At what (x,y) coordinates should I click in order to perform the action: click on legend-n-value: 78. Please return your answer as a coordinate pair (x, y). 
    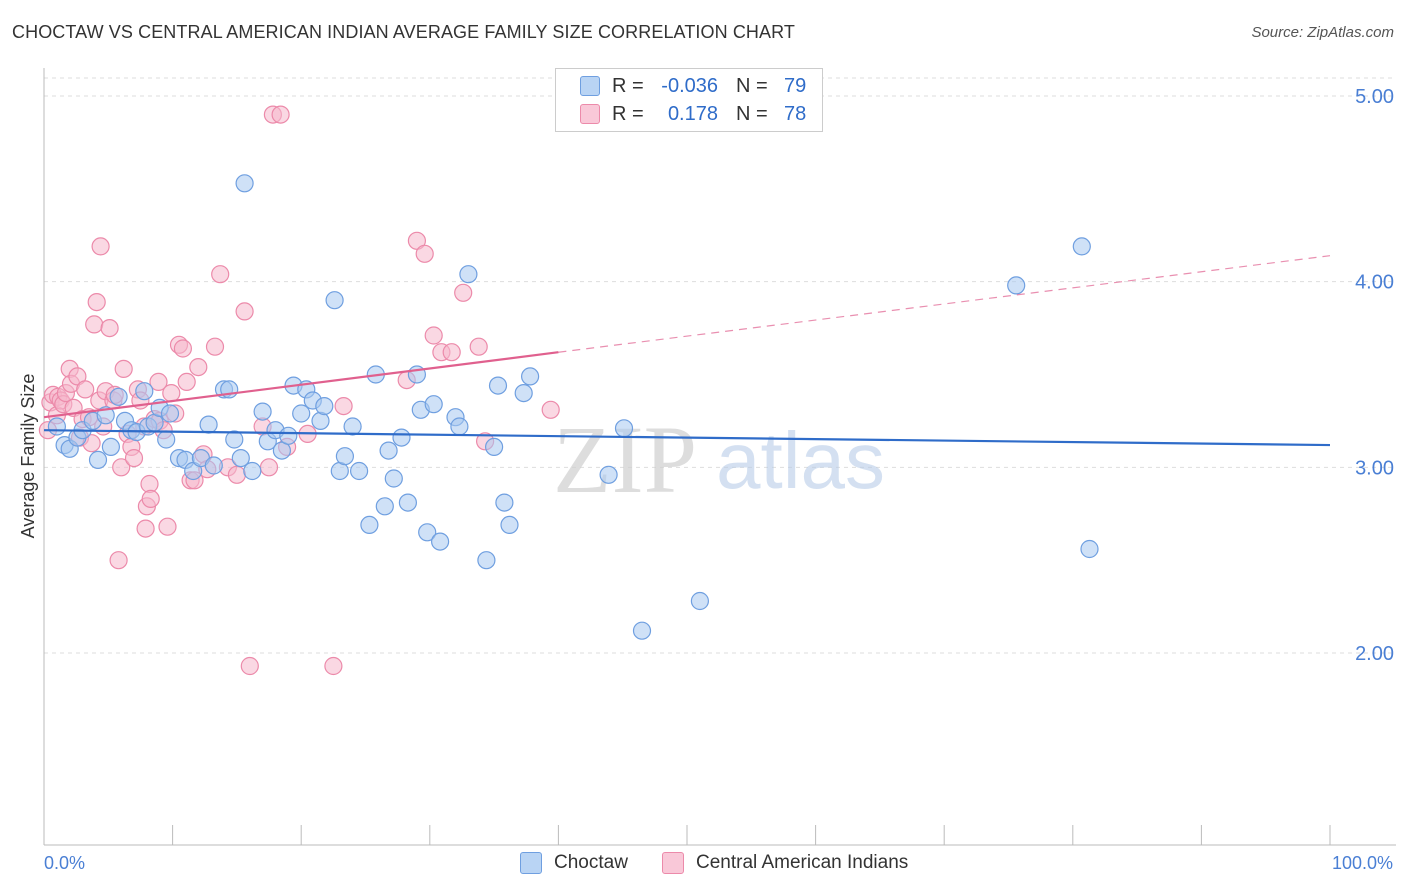
    Looking at the image, I should click on (795, 113).